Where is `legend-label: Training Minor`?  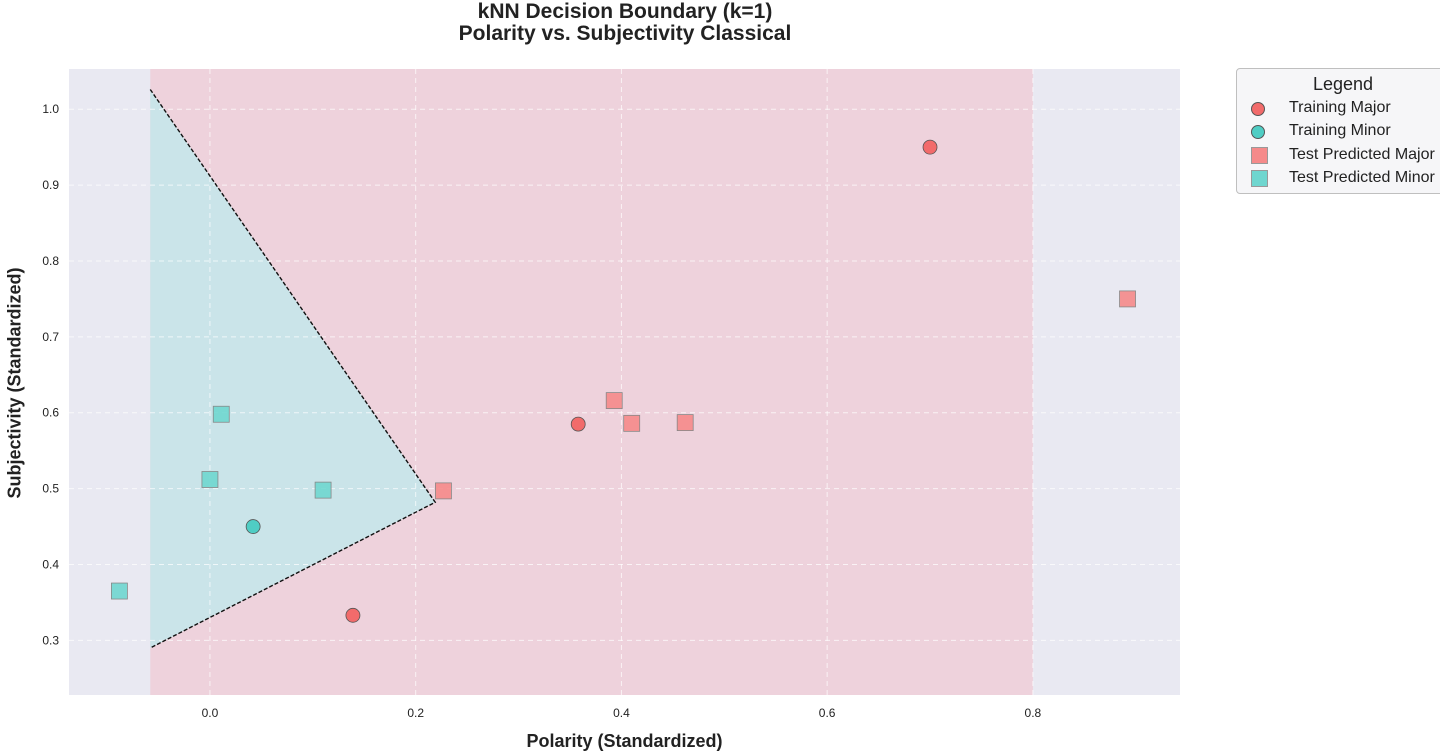 legend-label: Training Minor is located at coordinates (1340, 130).